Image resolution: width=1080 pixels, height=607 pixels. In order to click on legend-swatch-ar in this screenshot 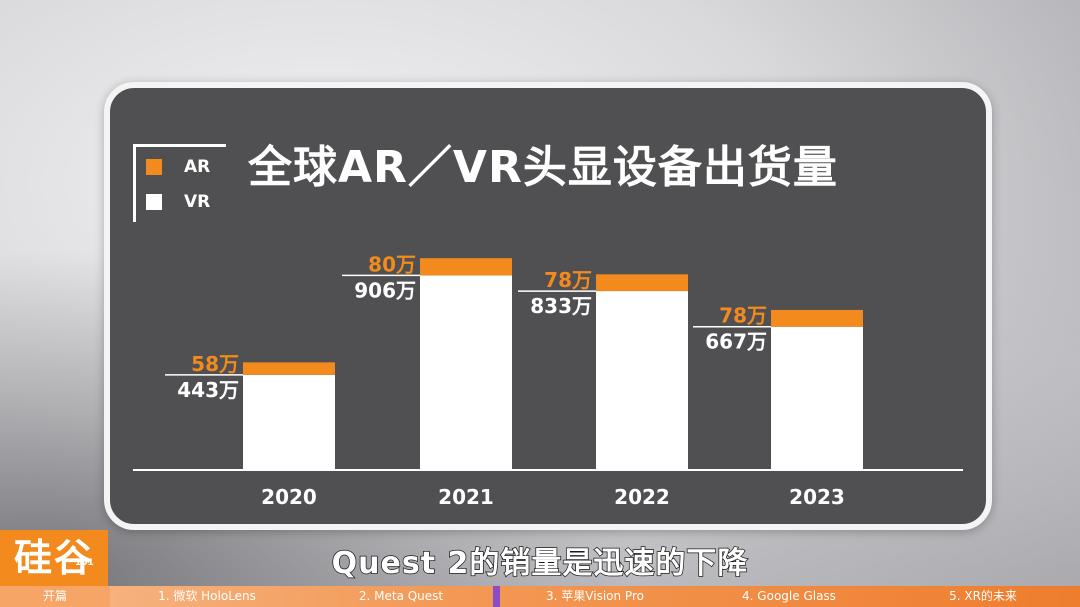, I will do `click(154, 167)`.